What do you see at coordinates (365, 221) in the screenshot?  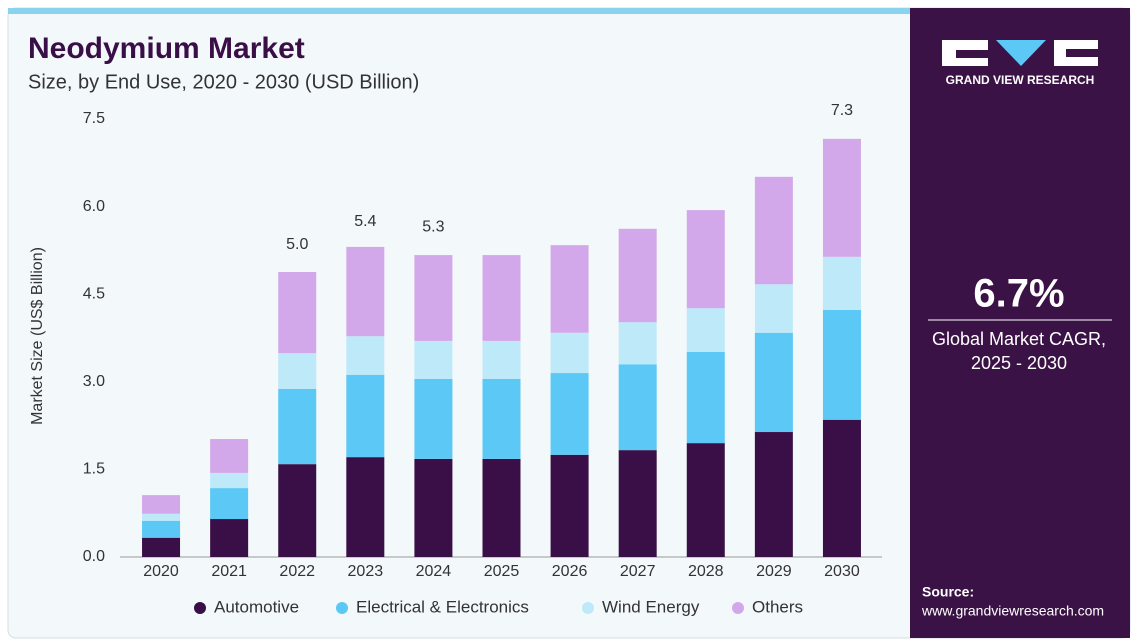 I see `total-label: 5.4` at bounding box center [365, 221].